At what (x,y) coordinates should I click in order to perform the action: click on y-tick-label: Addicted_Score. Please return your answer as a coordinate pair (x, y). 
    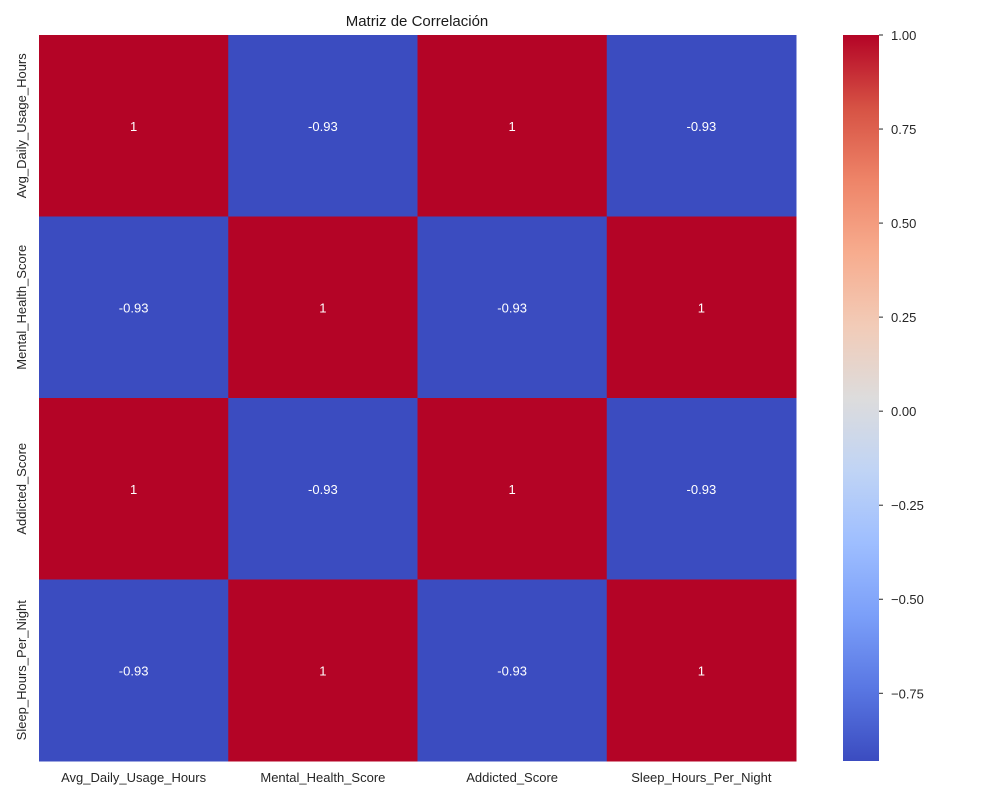
    Looking at the image, I should click on (21, 489).